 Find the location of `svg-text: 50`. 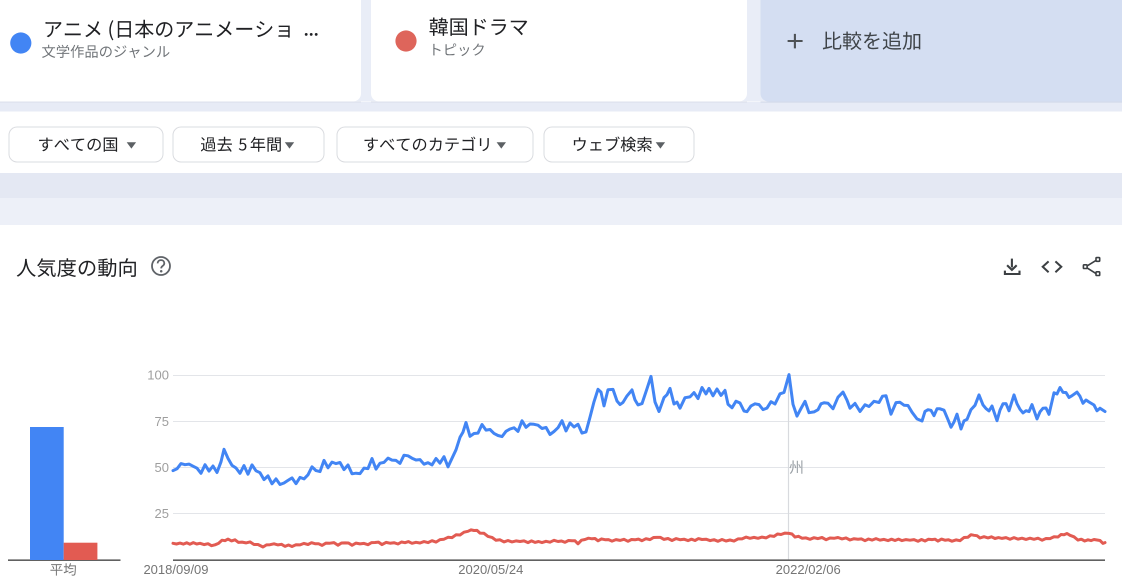

svg-text: 50 is located at coordinates (162, 467).